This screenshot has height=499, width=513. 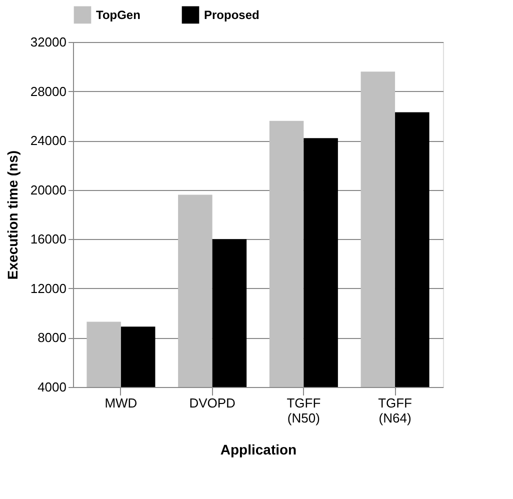 What do you see at coordinates (48, 239) in the screenshot?
I see `y-tick-label: 16000` at bounding box center [48, 239].